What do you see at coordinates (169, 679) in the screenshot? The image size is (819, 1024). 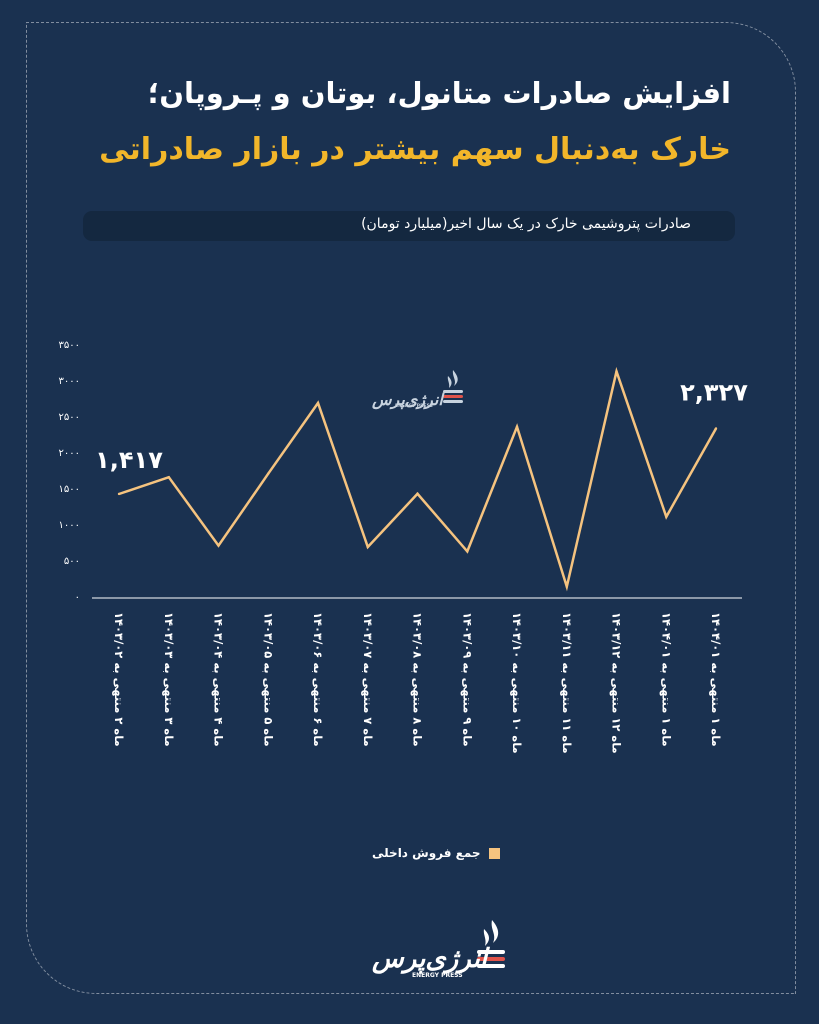 I see `x-tick-label: ماه ۳ منتهی به ۱۴۰۳/۰۳` at bounding box center [169, 679].